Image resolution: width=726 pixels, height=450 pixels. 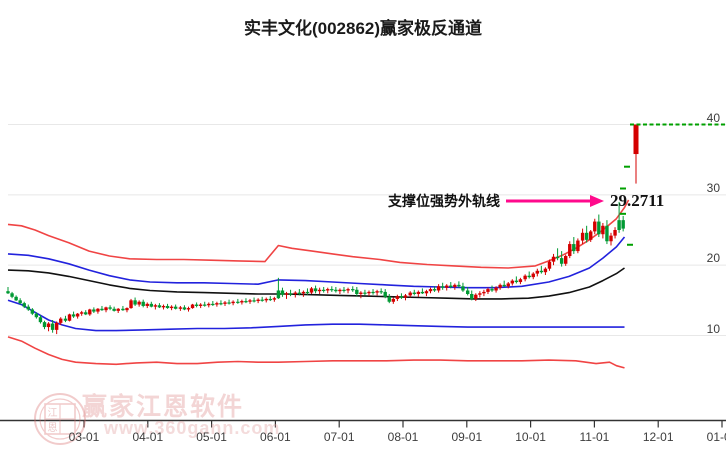 I want to click on x-axis-label: 01-01, so click(x=716, y=437).